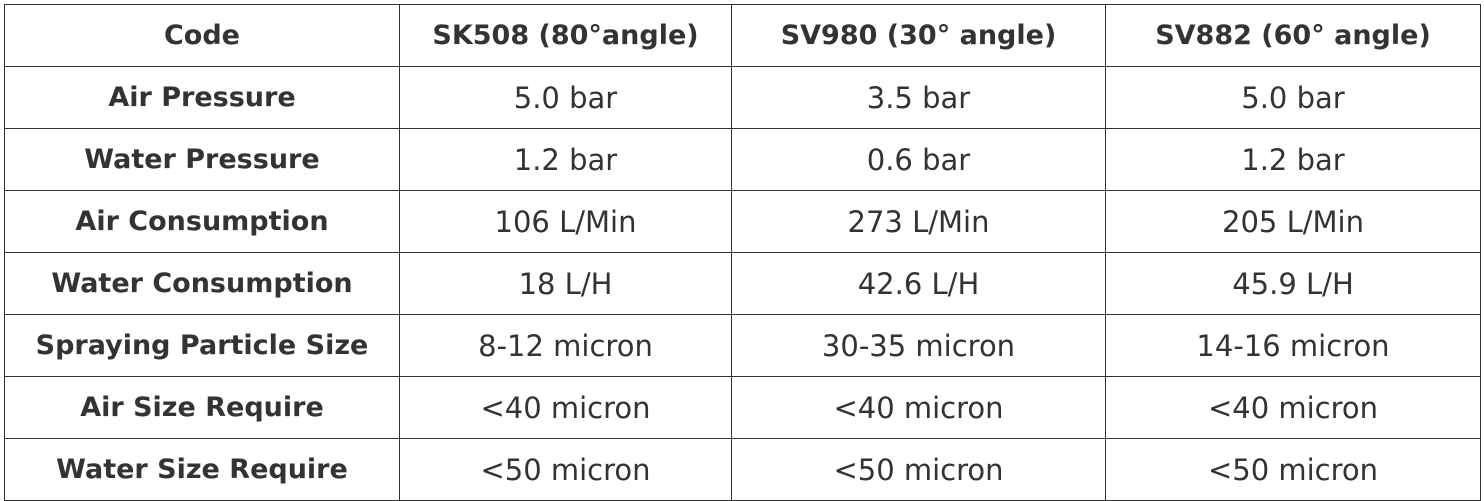 The width and height of the screenshot is (1484, 501). I want to click on table-cell: 0.6 bar, so click(918, 159).